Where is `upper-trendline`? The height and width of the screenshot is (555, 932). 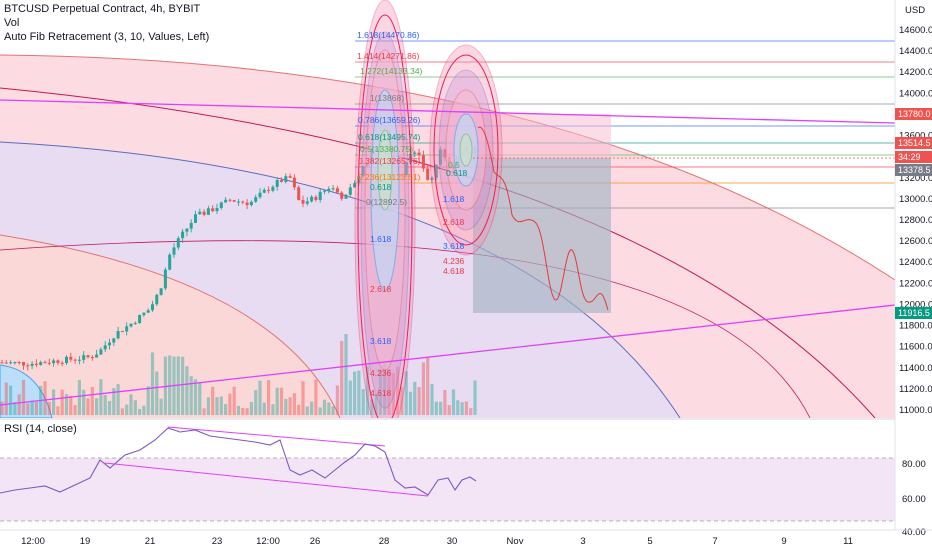 upper-trendline is located at coordinates (447, 111).